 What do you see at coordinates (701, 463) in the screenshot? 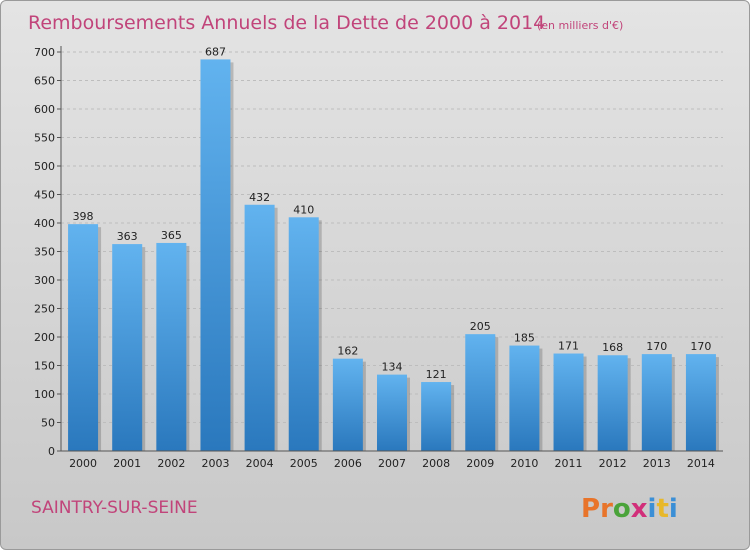
I see `x-tick-label: 2014` at bounding box center [701, 463].